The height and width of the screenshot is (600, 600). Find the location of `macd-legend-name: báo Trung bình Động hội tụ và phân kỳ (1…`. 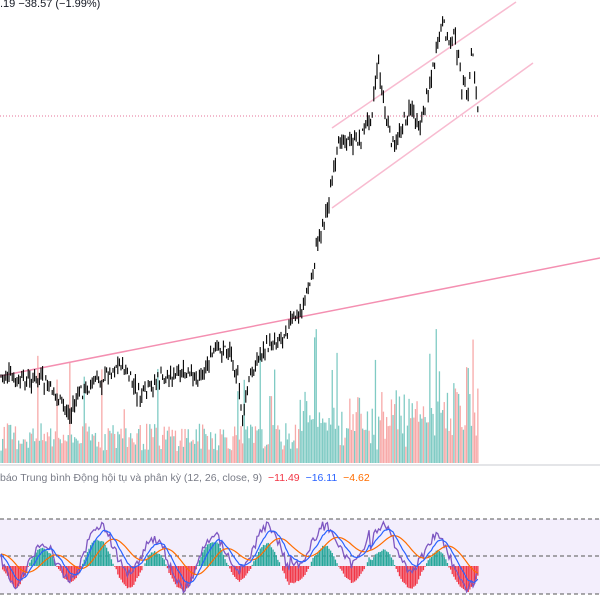

macd-legend-name: báo Trung bình Động hội tụ và phân kỳ (1… is located at coordinates (131, 478).